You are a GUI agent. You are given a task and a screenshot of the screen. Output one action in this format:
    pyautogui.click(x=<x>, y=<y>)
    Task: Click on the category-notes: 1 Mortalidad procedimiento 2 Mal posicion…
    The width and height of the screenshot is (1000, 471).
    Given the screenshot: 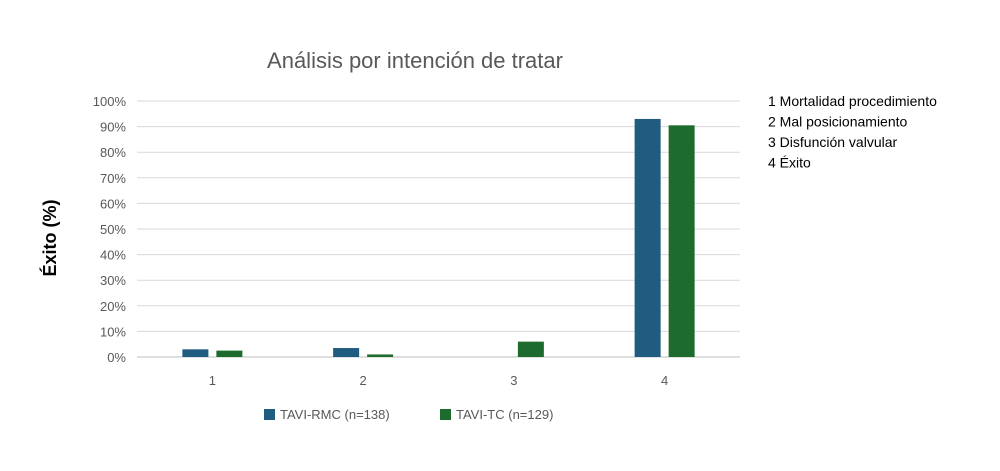 What is the action you would take?
    pyautogui.click(x=852, y=132)
    